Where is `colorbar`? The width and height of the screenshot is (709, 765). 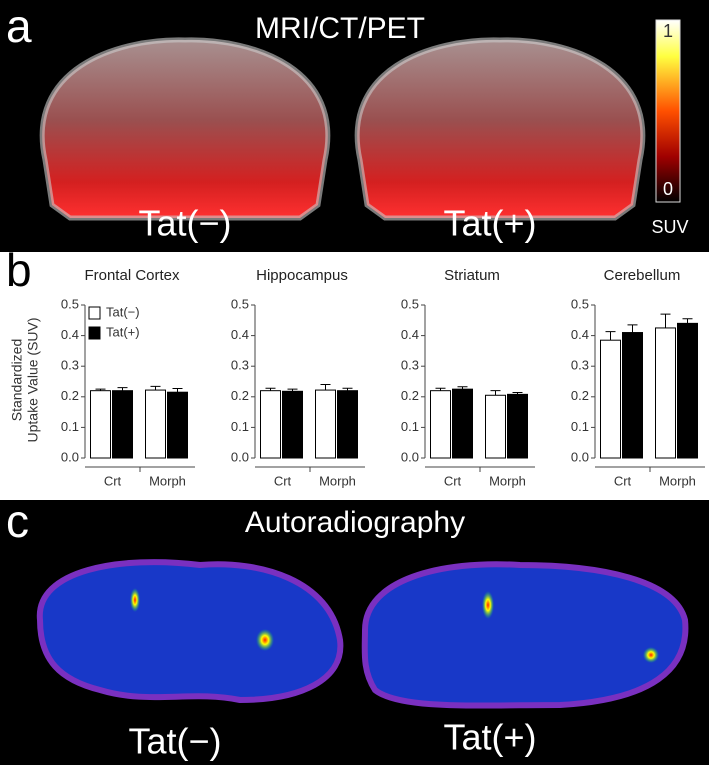 colorbar is located at coordinates (668, 111).